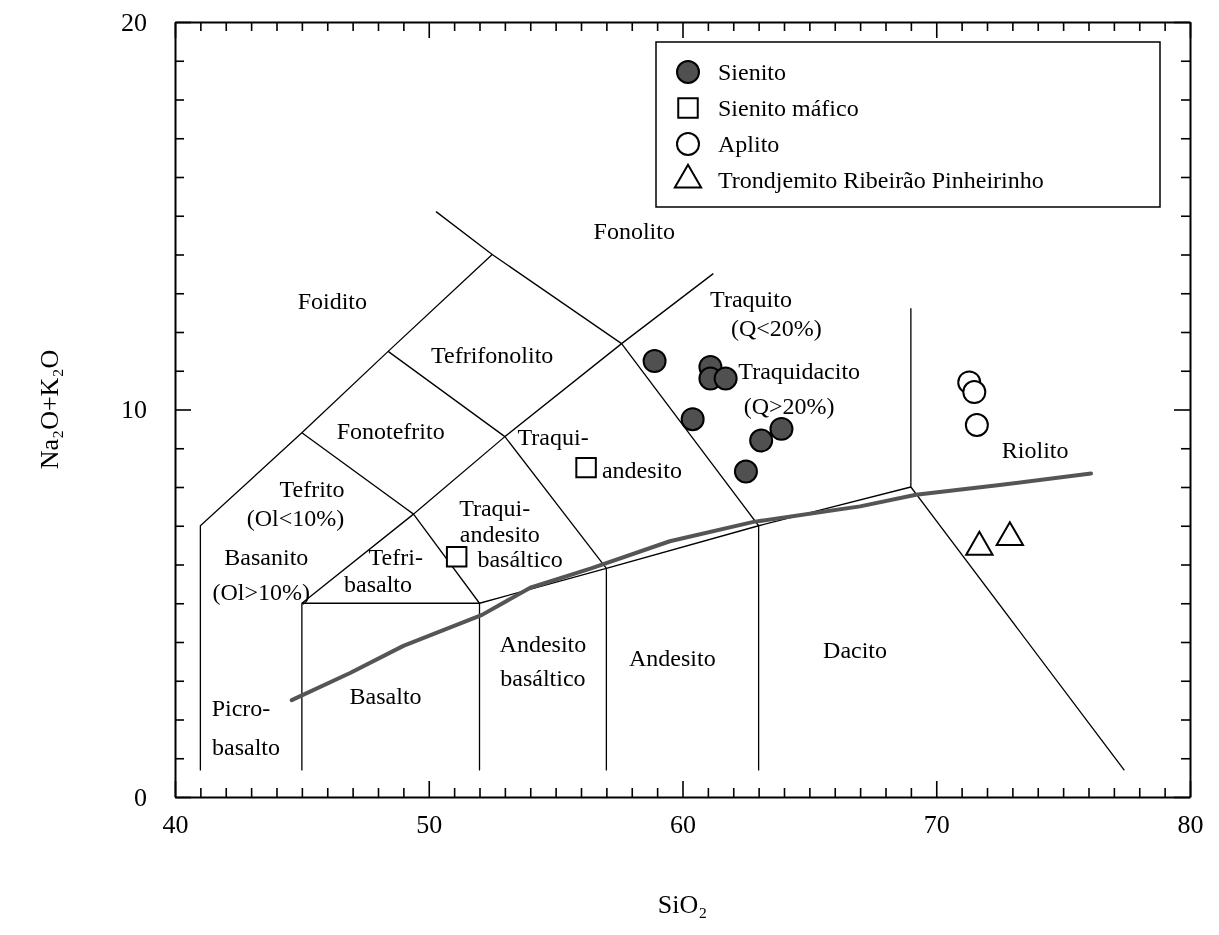 The width and height of the screenshot is (1219, 935). What do you see at coordinates (395, 556) in the screenshot?
I see `annotation: Tefri-` at bounding box center [395, 556].